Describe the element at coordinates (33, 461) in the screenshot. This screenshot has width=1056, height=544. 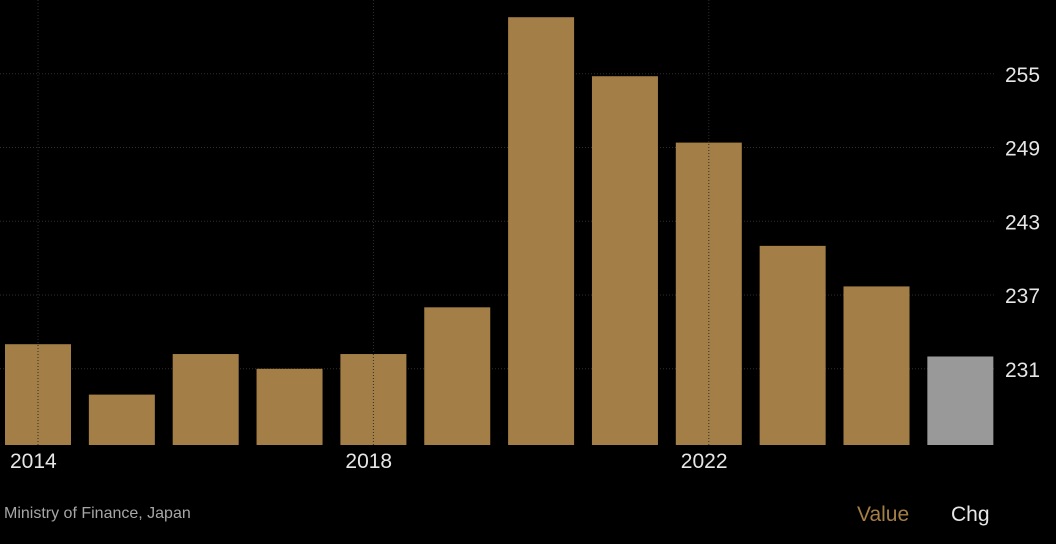
I see `x-tick-label: 2014` at that location.